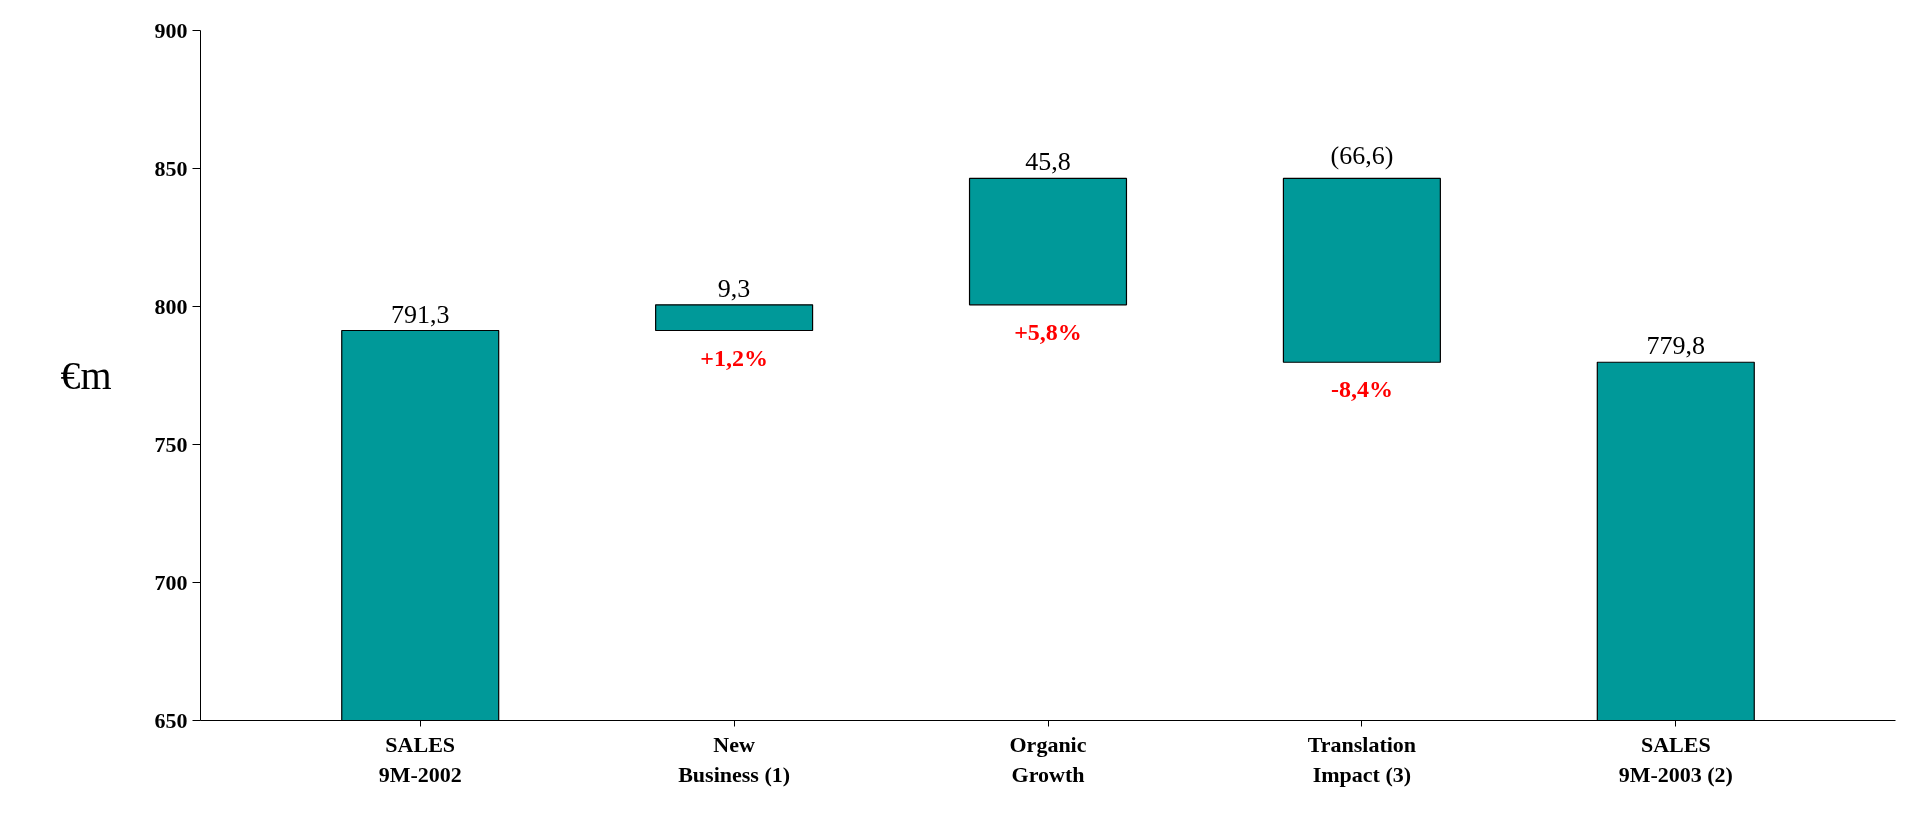 This screenshot has height=817, width=1919. I want to click on y-tick-label: 700, so click(171, 582).